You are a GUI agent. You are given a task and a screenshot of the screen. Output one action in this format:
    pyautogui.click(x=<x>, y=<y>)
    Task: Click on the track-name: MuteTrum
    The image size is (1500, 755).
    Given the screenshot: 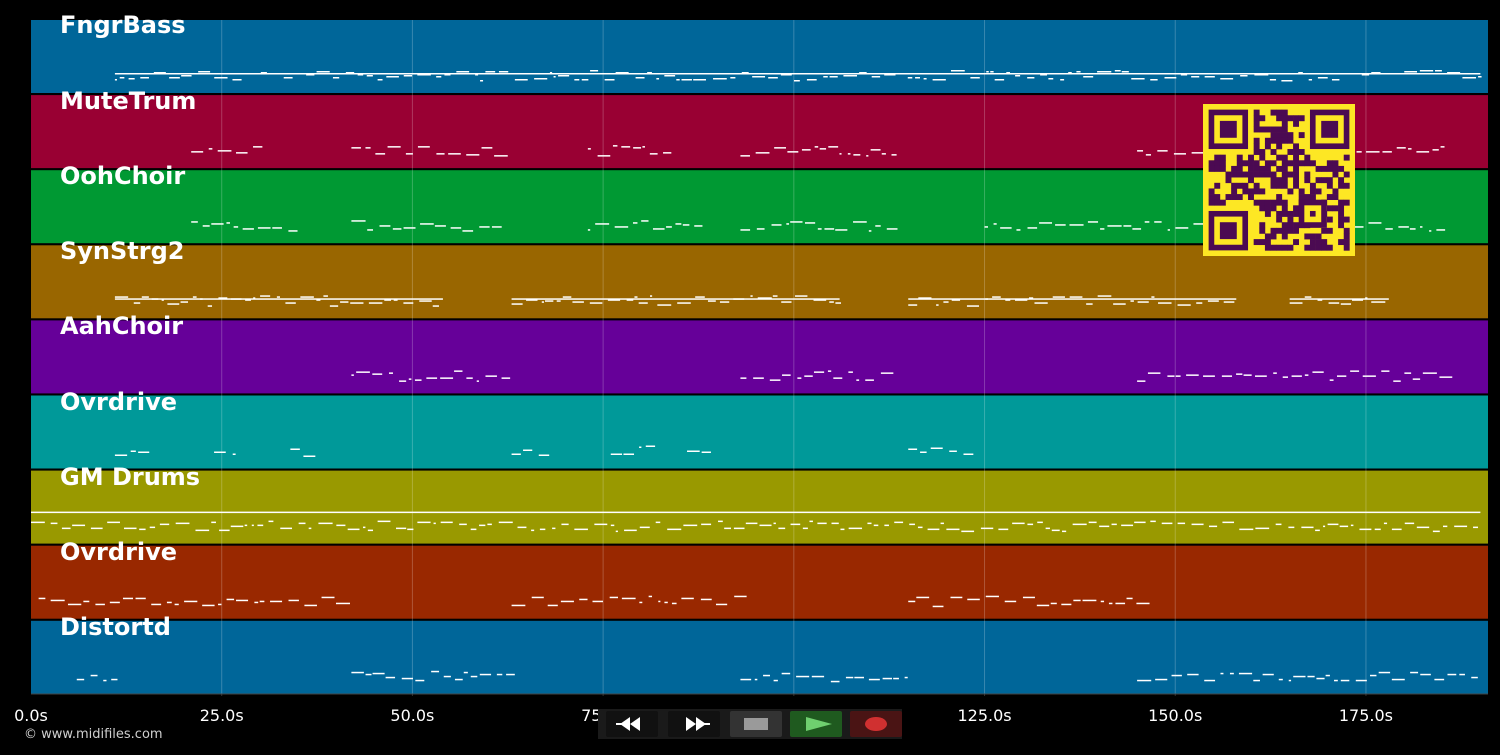 What is the action you would take?
    pyautogui.click(x=128, y=101)
    